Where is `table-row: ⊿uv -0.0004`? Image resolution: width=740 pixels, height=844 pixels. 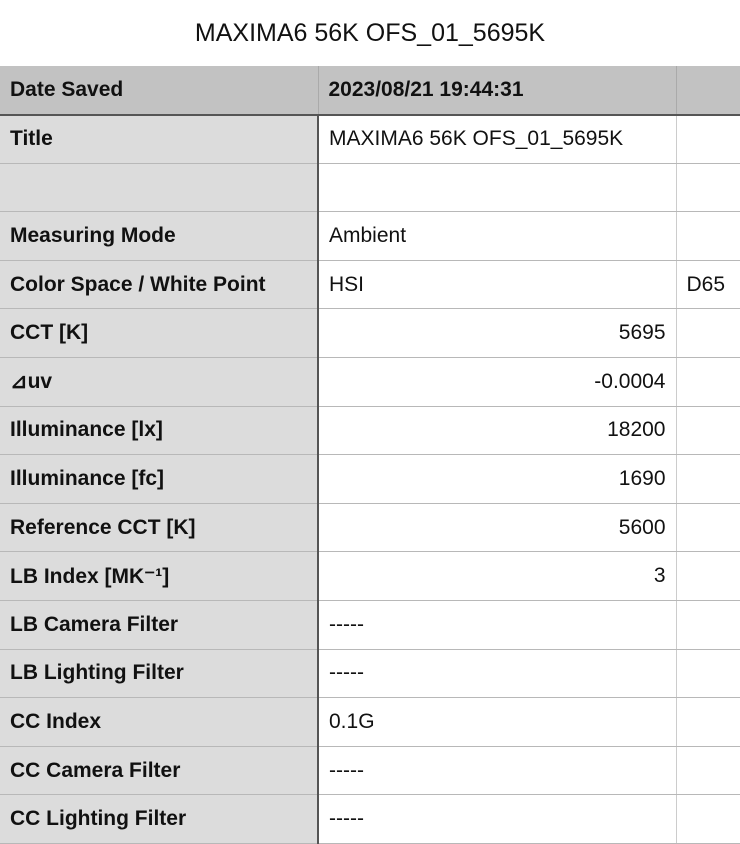 table-row: ⊿uv -0.0004 is located at coordinates (370, 382).